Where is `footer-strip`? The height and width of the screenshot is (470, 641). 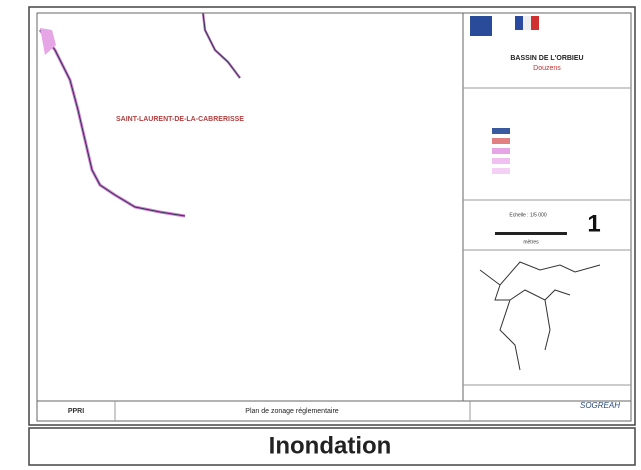
footer-strip is located at coordinates (334, 411).